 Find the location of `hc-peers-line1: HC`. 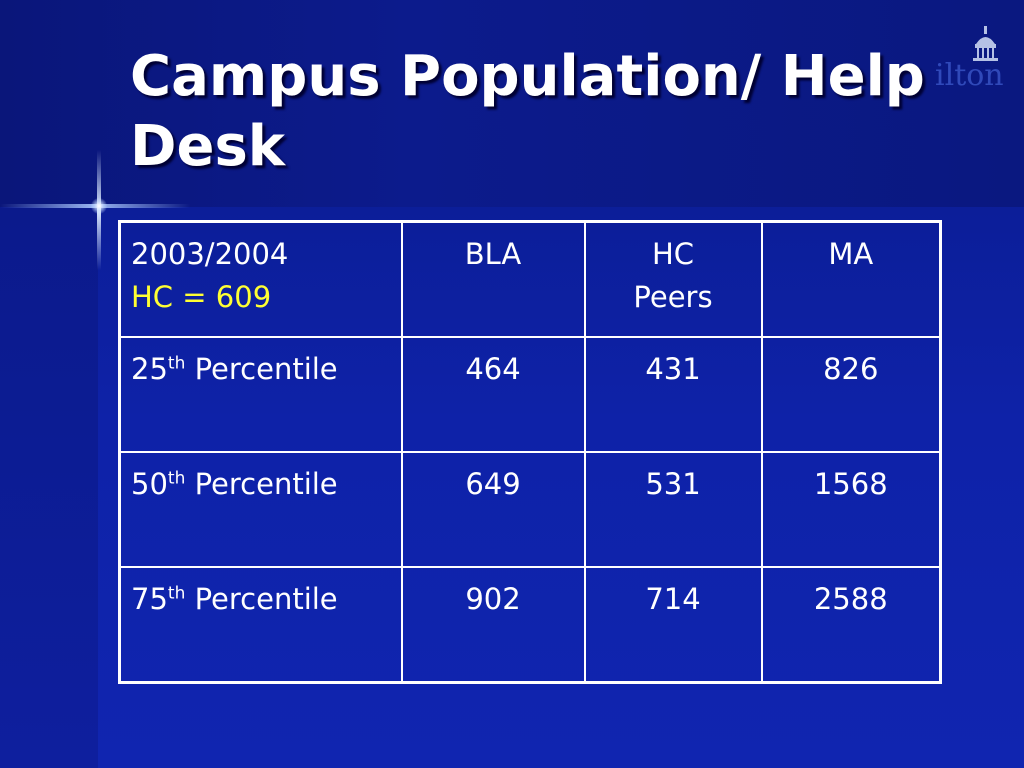

hc-peers-line1: HC is located at coordinates (673, 254).